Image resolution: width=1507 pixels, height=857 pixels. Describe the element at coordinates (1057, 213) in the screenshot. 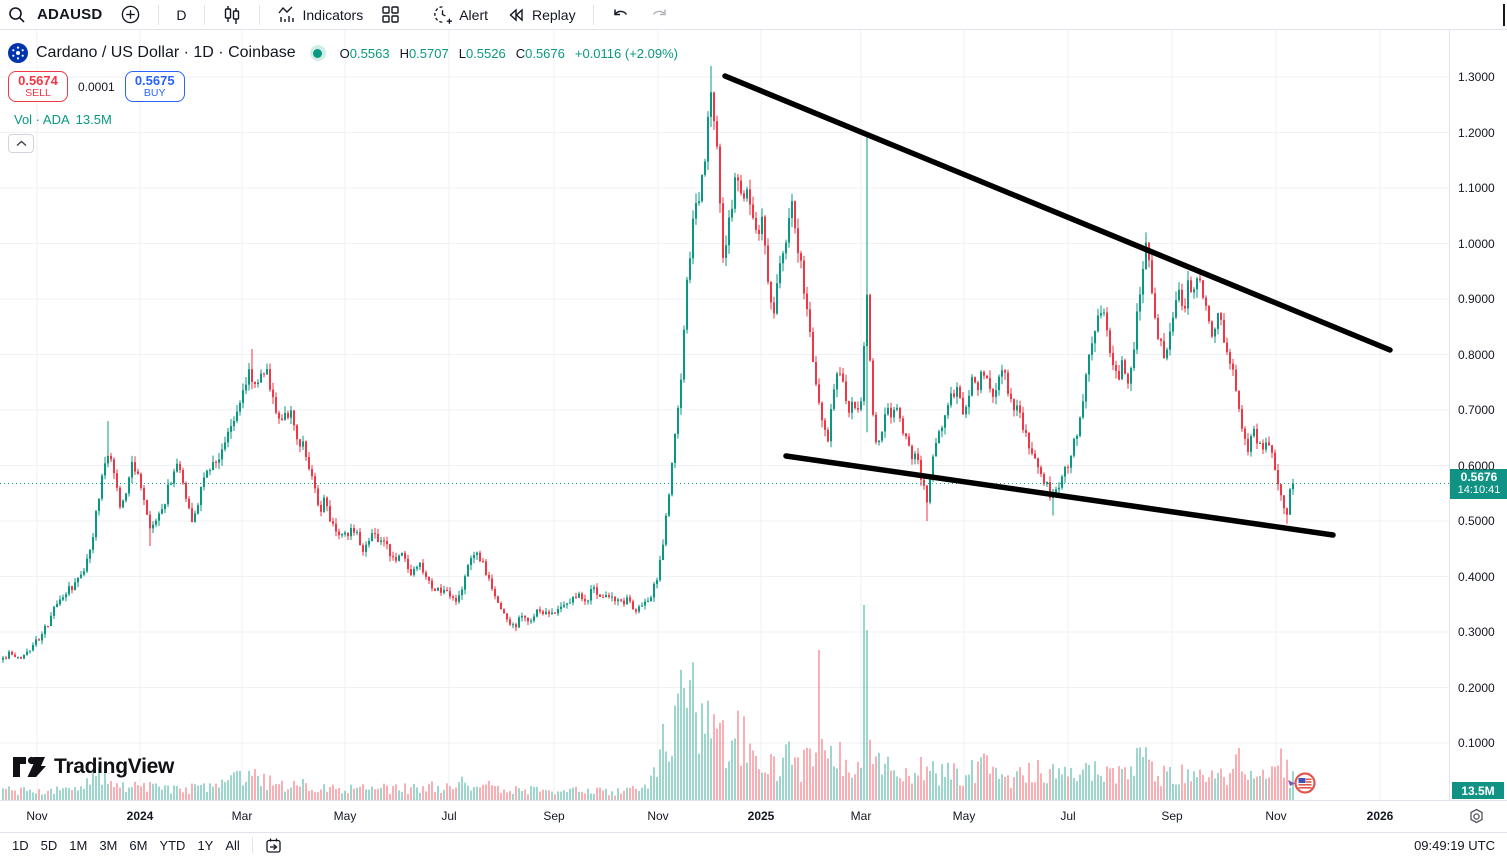

I see `trendline-upper-resistance` at that location.